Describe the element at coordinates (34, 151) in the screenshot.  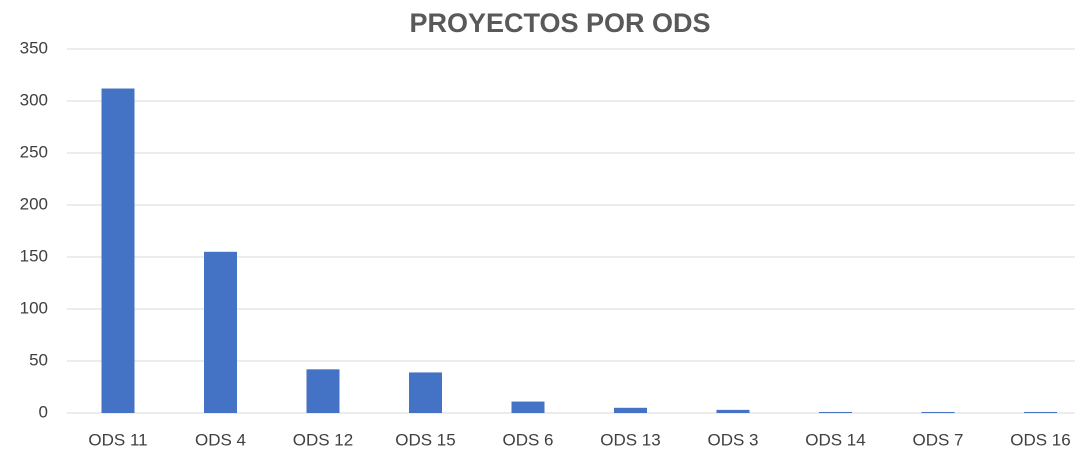
I see `y-tick-label: 250` at that location.